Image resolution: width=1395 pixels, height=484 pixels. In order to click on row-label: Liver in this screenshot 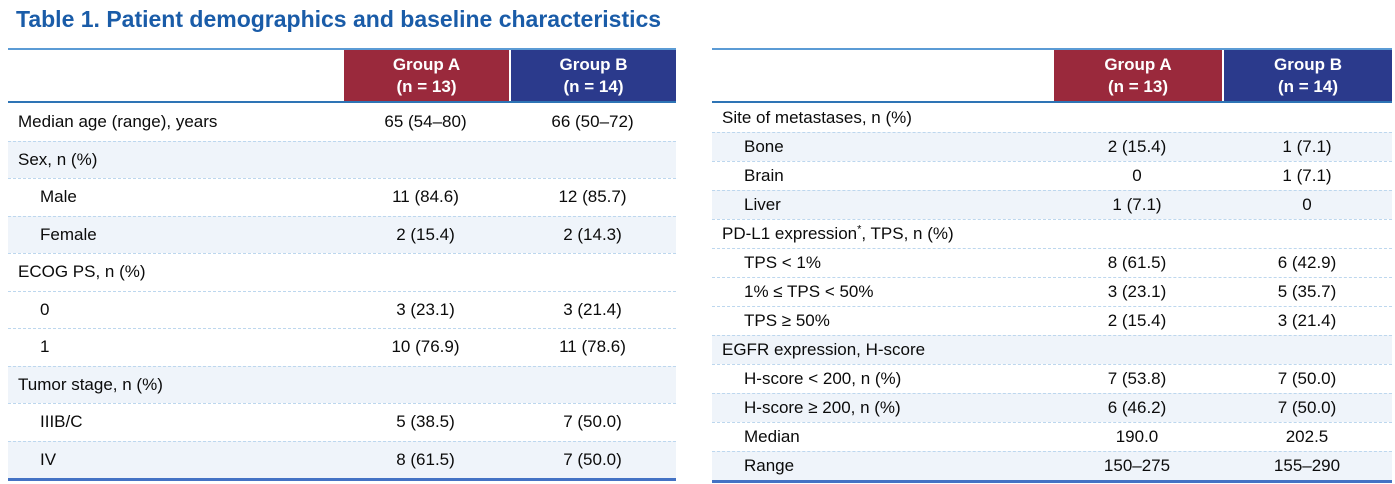, I will do `click(762, 204)`.